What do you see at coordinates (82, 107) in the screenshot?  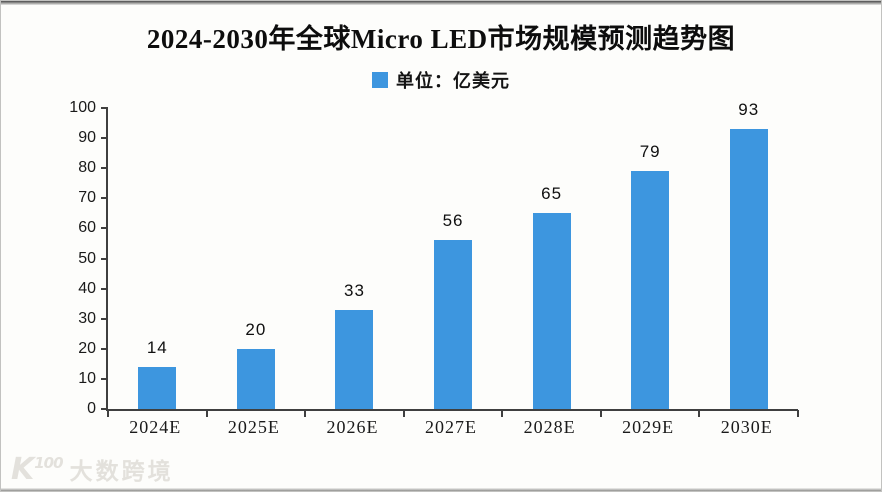 I see `y-tick-label: 100` at bounding box center [82, 107].